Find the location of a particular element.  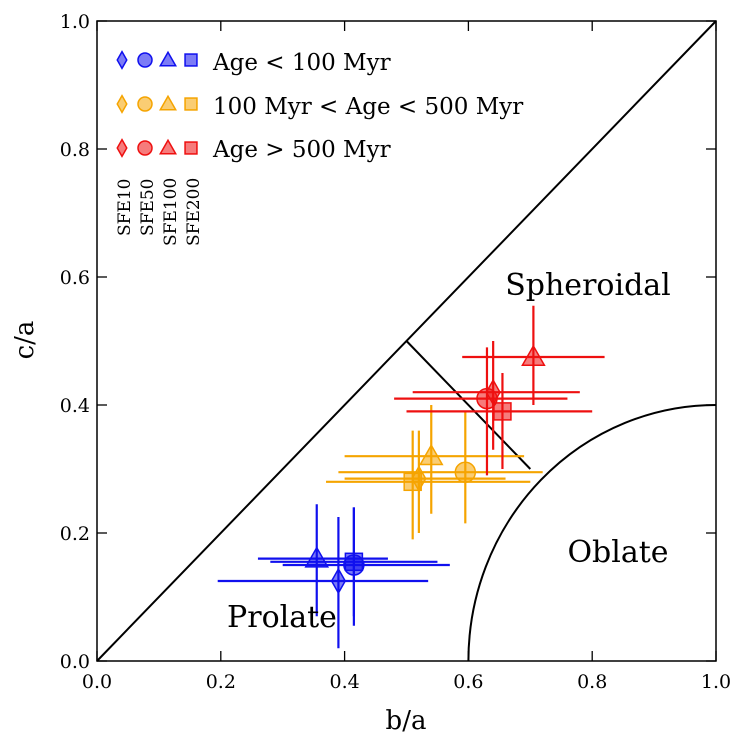

x-tick-label: 1.0 is located at coordinates (716, 682).